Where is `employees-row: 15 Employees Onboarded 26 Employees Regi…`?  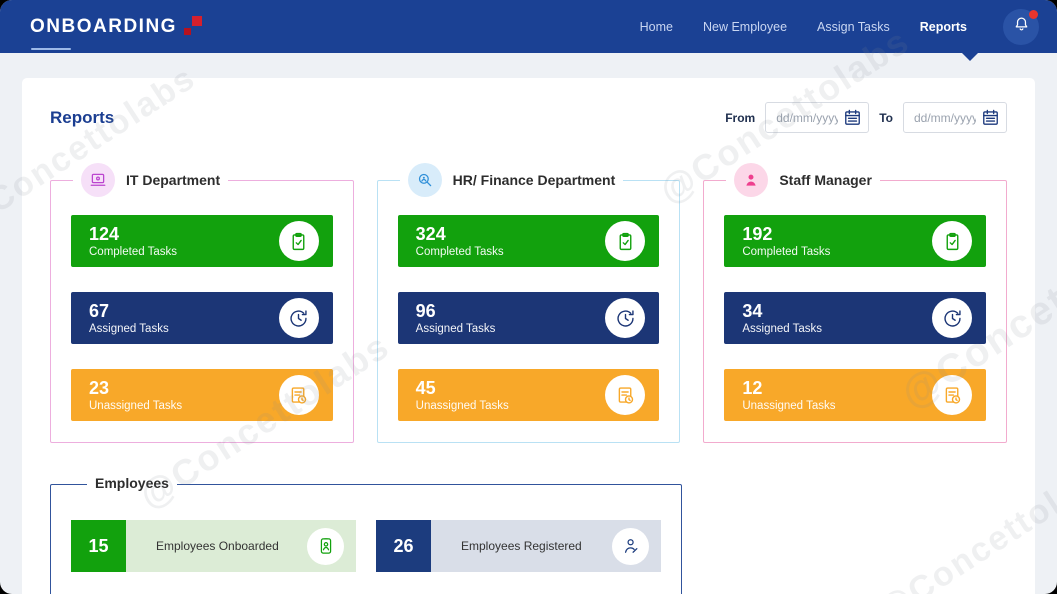 employees-row: 15 Employees Onboarded 26 Employees Regi… is located at coordinates (366, 546).